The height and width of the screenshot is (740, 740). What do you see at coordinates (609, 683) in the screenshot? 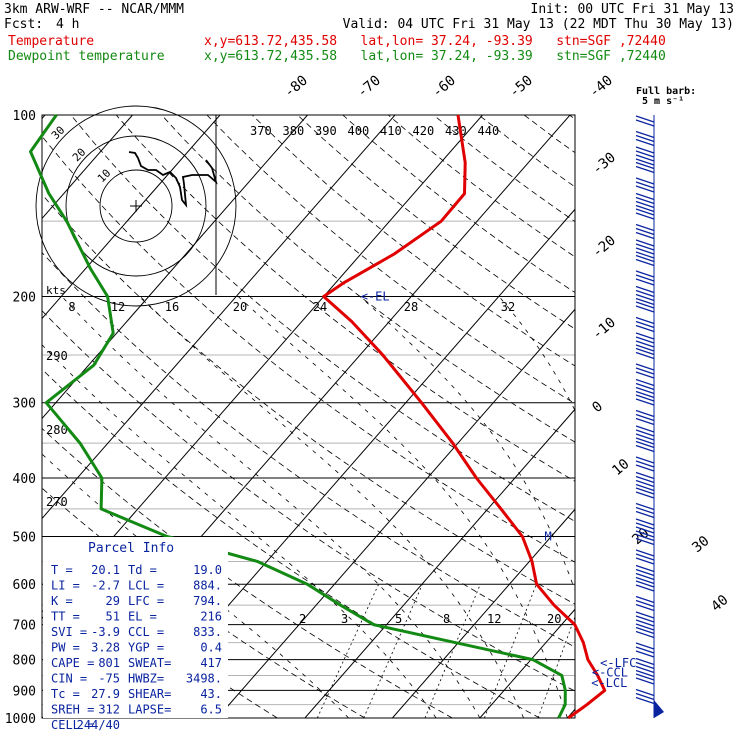
I see `level-annotation: <-LCL` at bounding box center [609, 683].